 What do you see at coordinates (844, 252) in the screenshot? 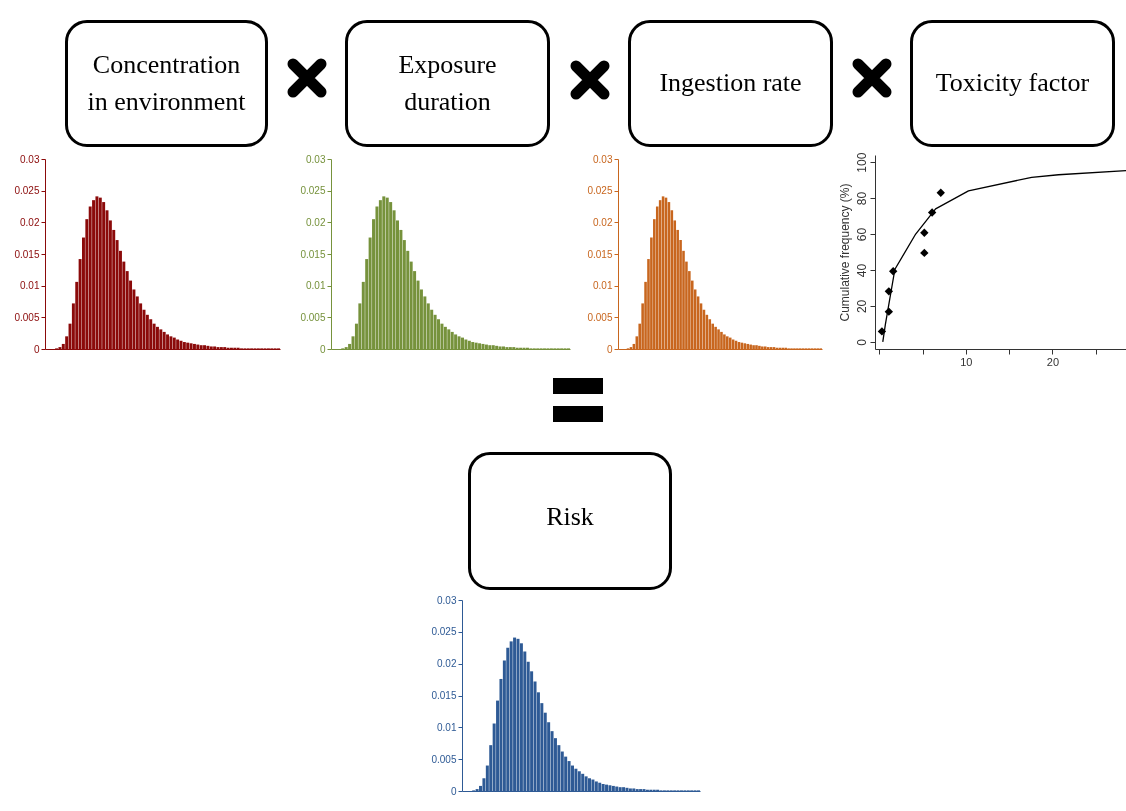
I see `y-axis-title: Cumulative frequency (%)` at bounding box center [844, 252].